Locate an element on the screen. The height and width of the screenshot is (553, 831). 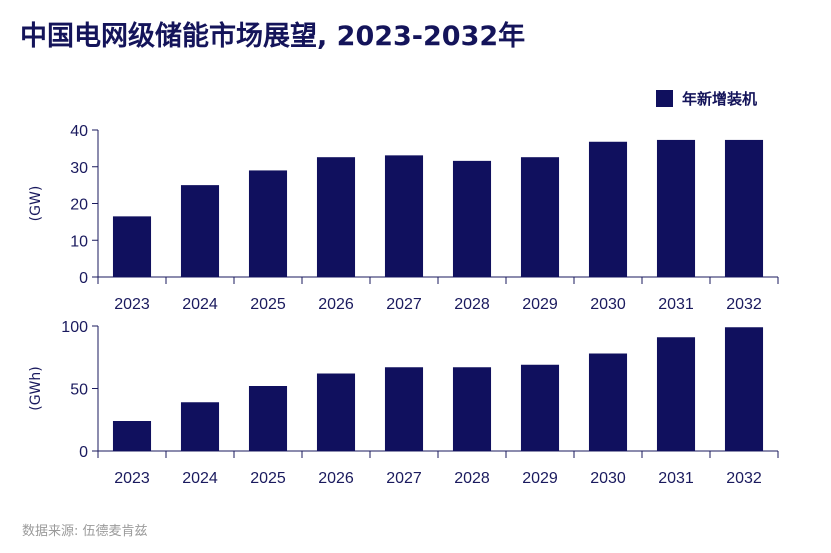
y-tick-label: 40 is located at coordinates (79, 131).